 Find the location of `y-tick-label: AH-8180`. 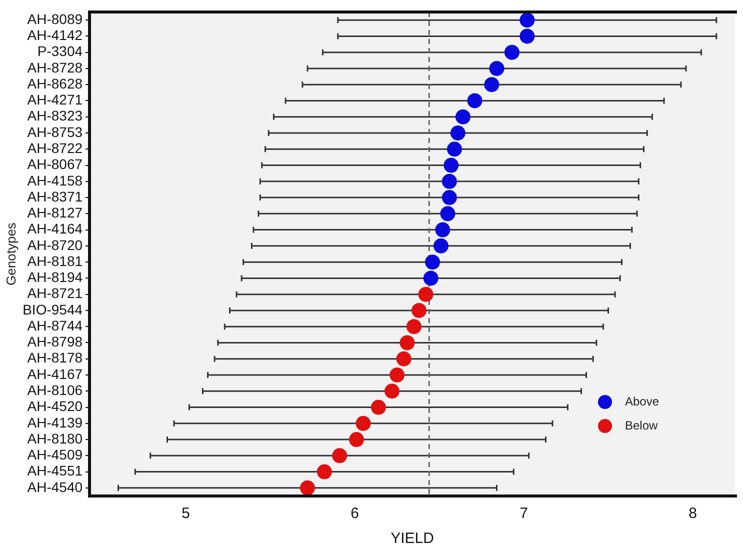

y-tick-label: AH-8180 is located at coordinates (55, 438).